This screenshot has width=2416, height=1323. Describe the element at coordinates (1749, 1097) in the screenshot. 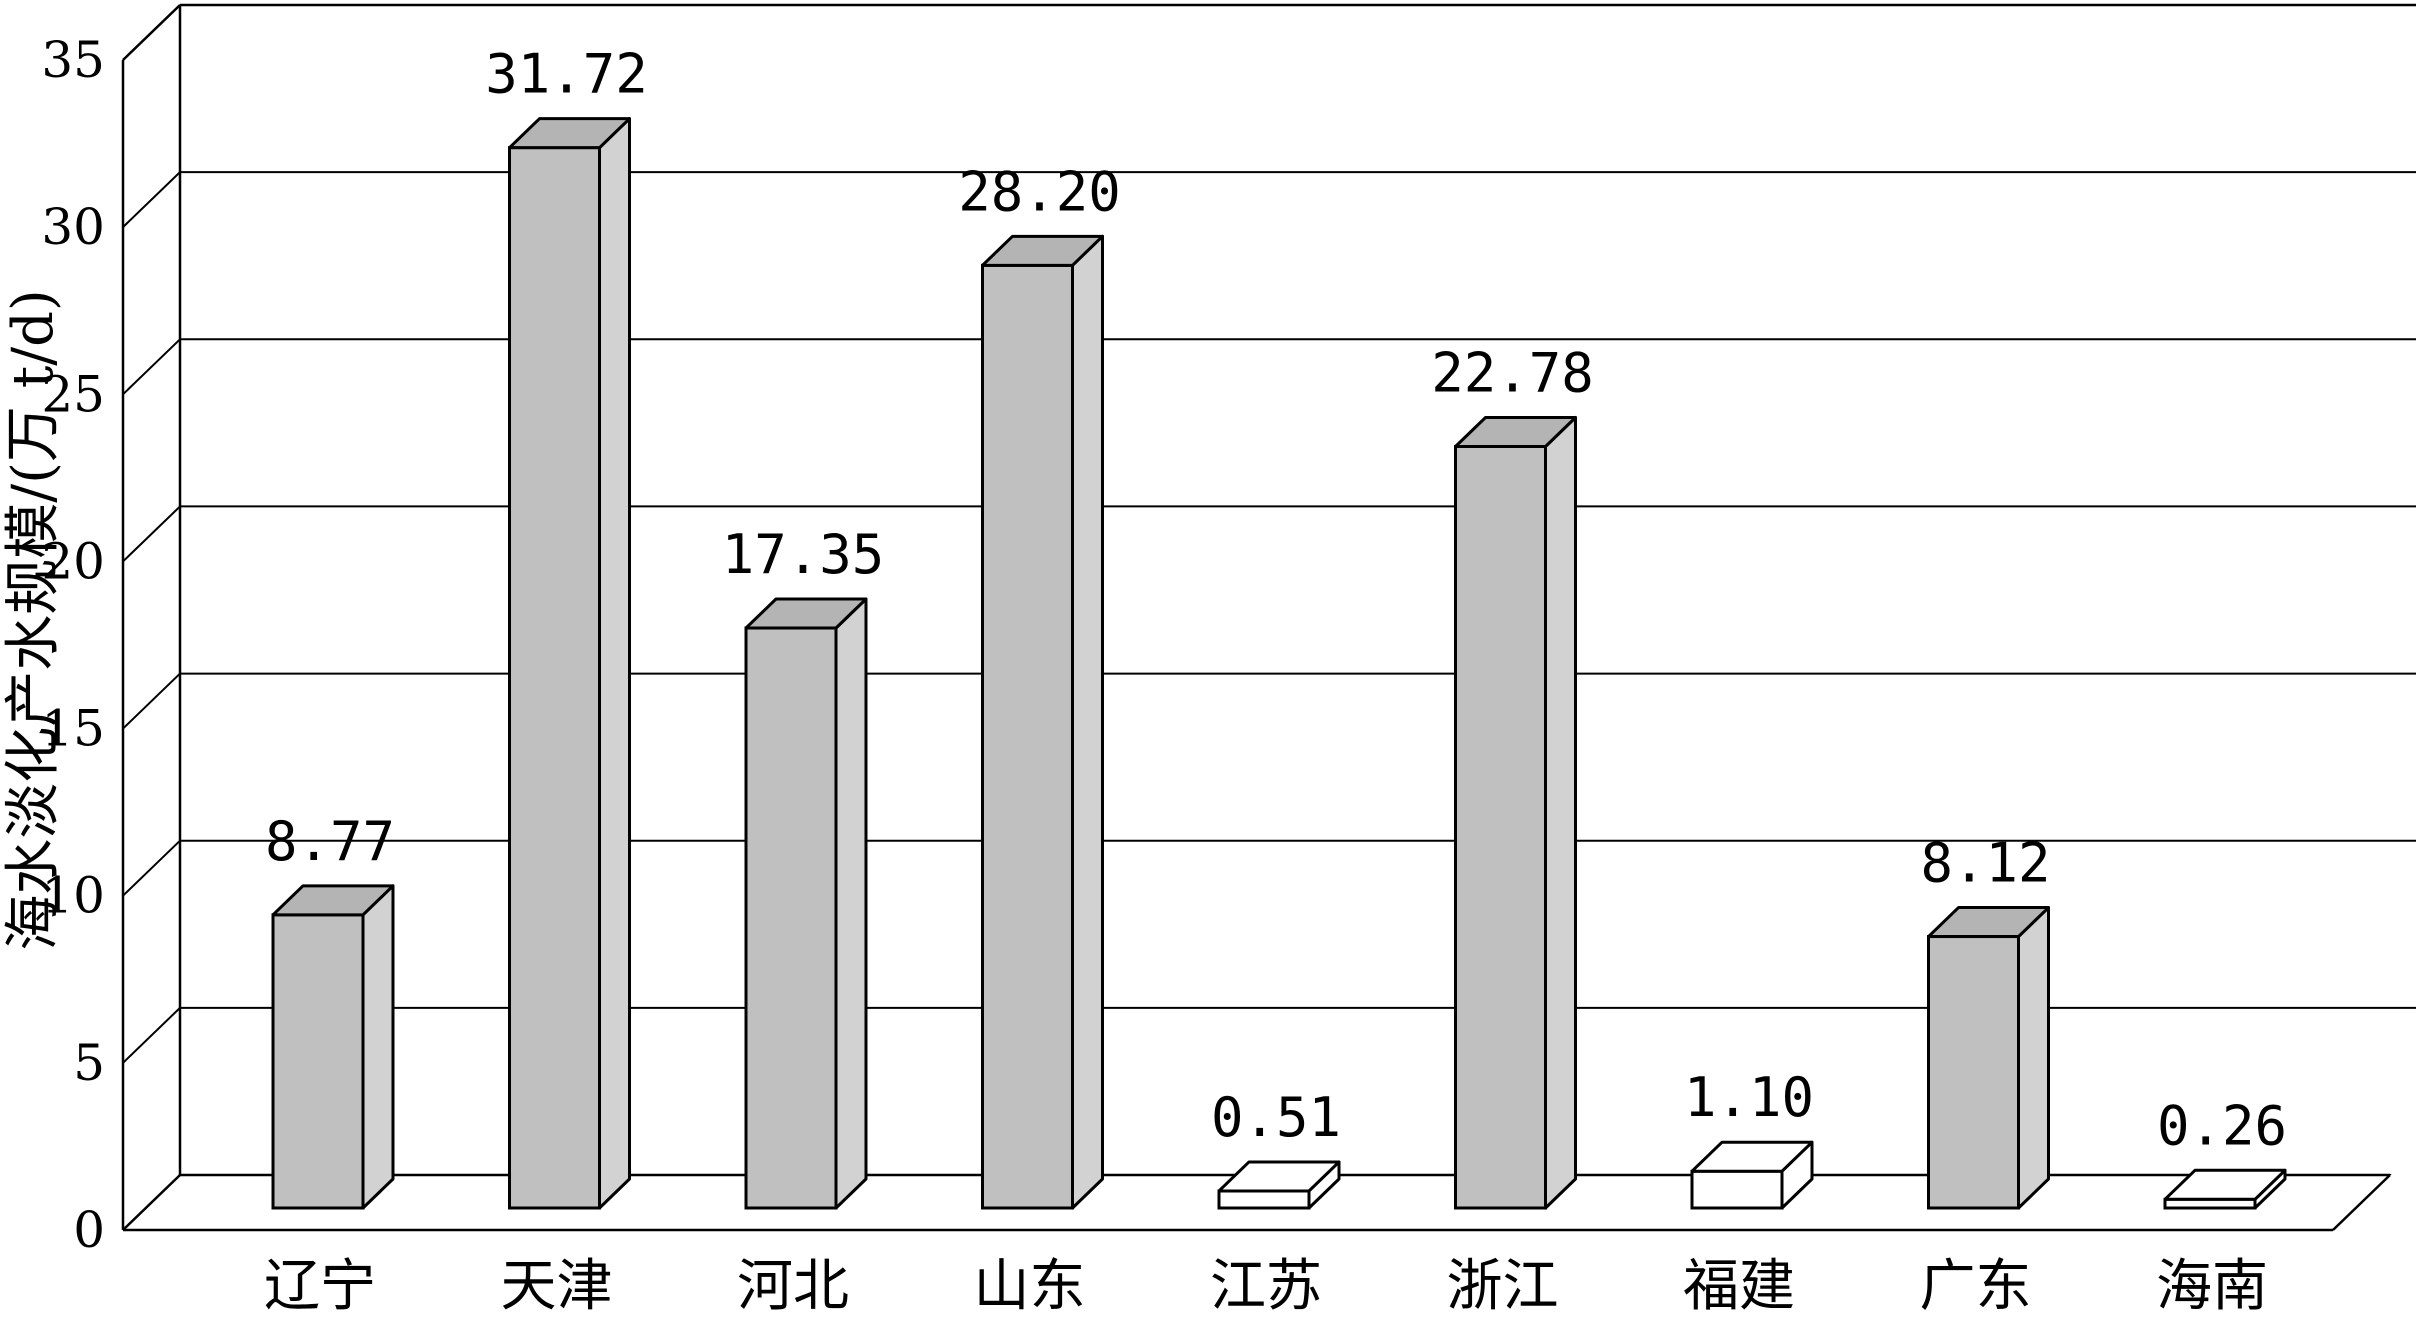

I see `data-label: 1.10` at that location.